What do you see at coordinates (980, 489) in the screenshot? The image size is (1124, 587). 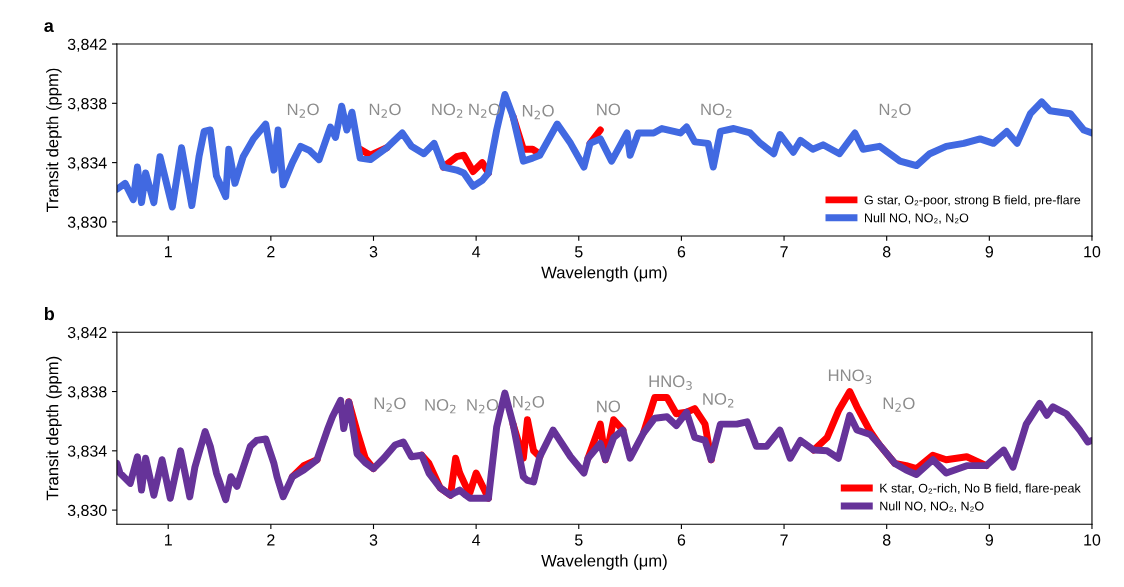 I see `legend-label: K star, O₂-rich, No B field, flare-peak` at bounding box center [980, 489].